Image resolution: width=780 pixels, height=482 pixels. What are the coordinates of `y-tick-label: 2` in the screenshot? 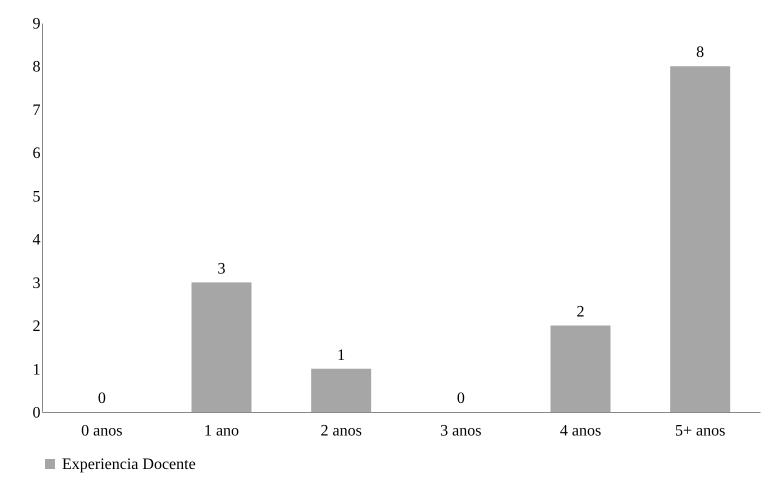 It's located at (36, 327).